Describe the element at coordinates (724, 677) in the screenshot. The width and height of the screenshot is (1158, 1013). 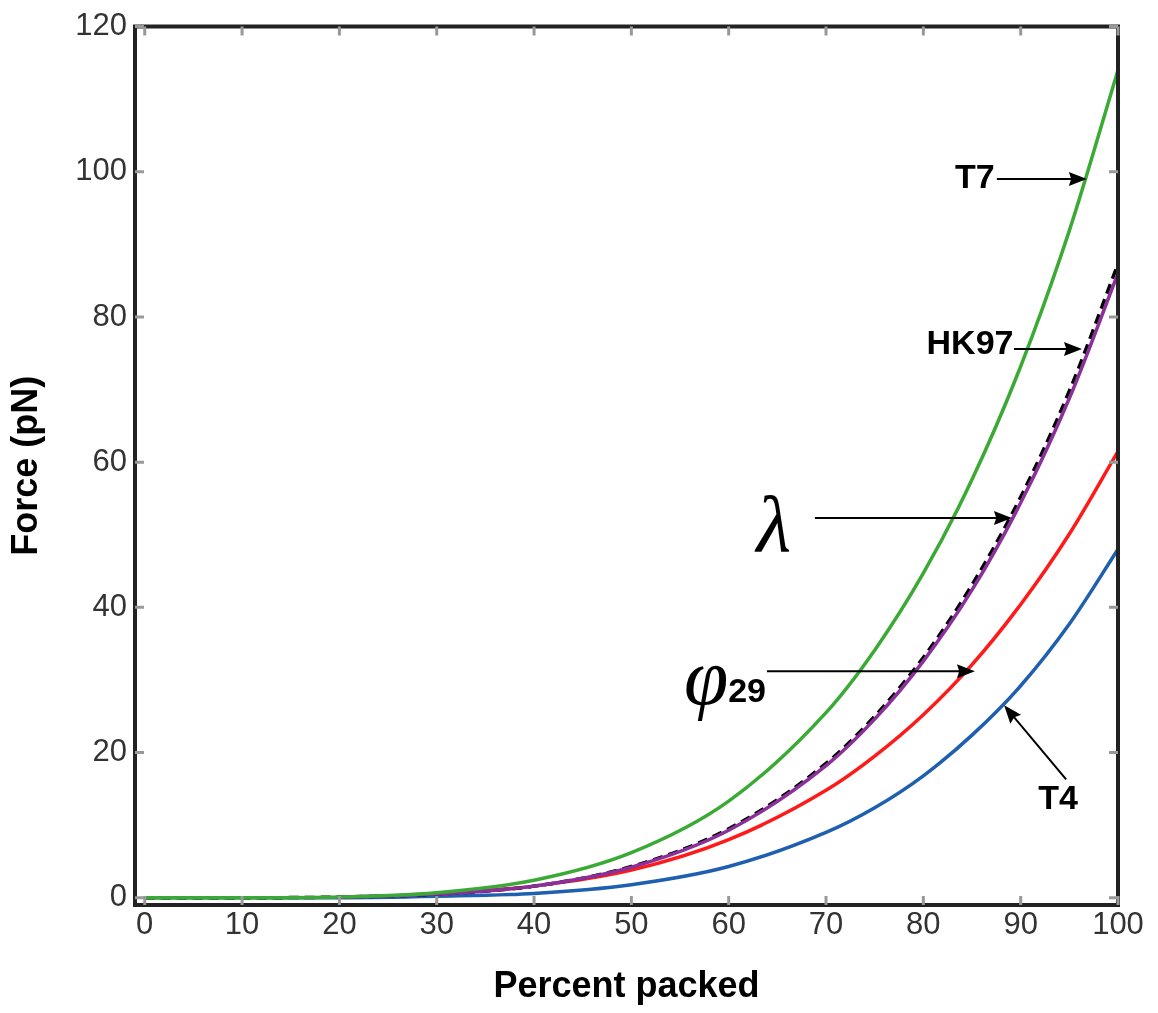
I see `annotation: φ29` at that location.